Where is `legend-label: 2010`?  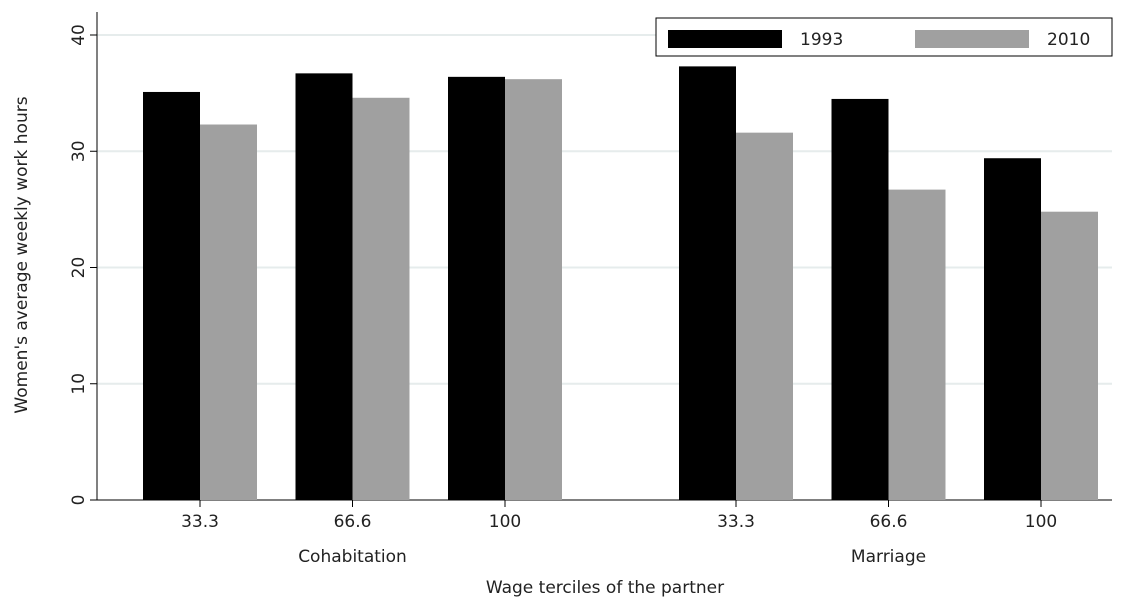
legend-label: 2010 is located at coordinates (1068, 40).